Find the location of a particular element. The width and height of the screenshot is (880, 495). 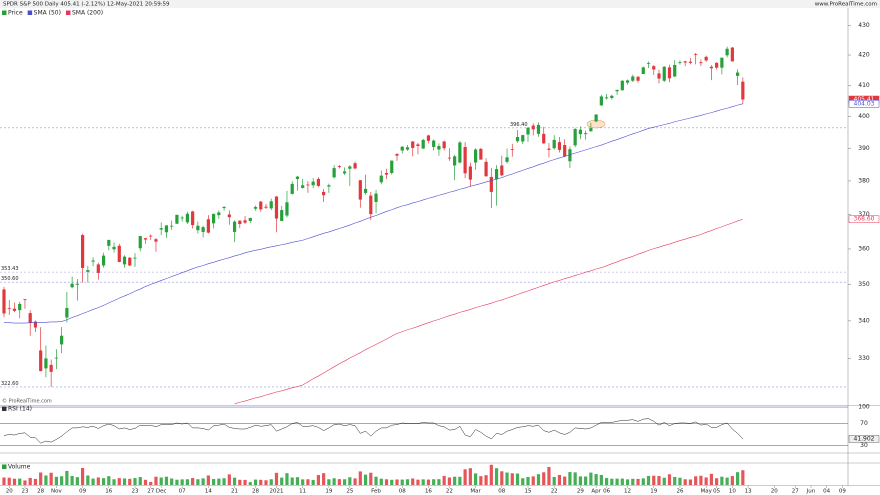

y-tick-label: 360 is located at coordinates (864, 248).